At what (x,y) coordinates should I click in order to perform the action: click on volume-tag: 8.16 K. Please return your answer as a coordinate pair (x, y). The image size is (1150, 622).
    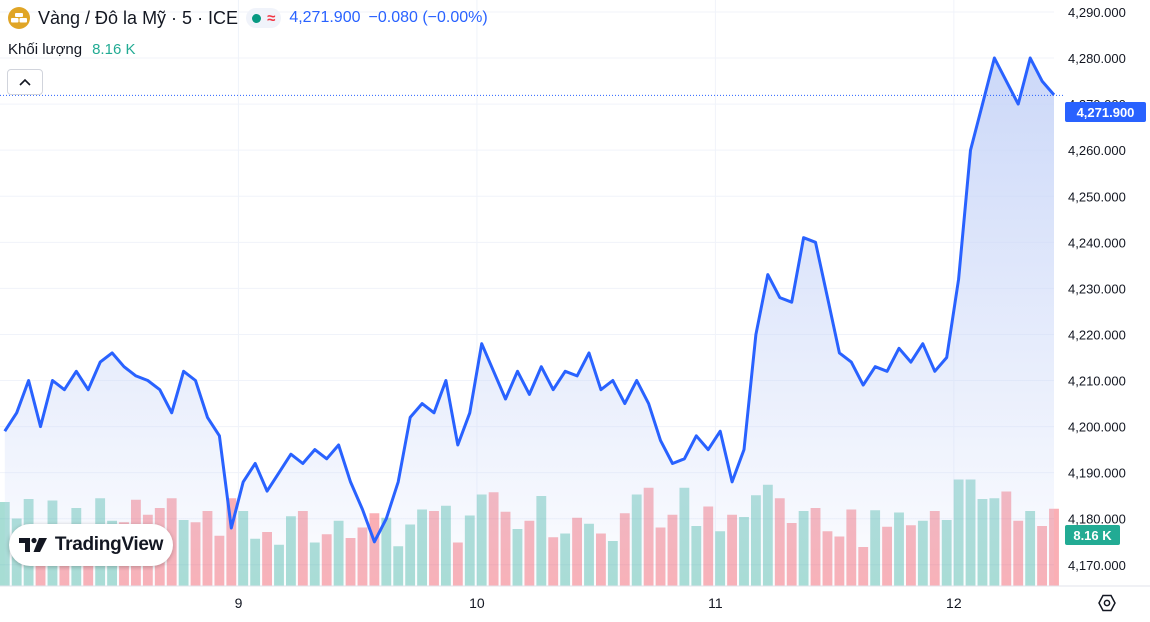
    Looking at the image, I should click on (1092, 535).